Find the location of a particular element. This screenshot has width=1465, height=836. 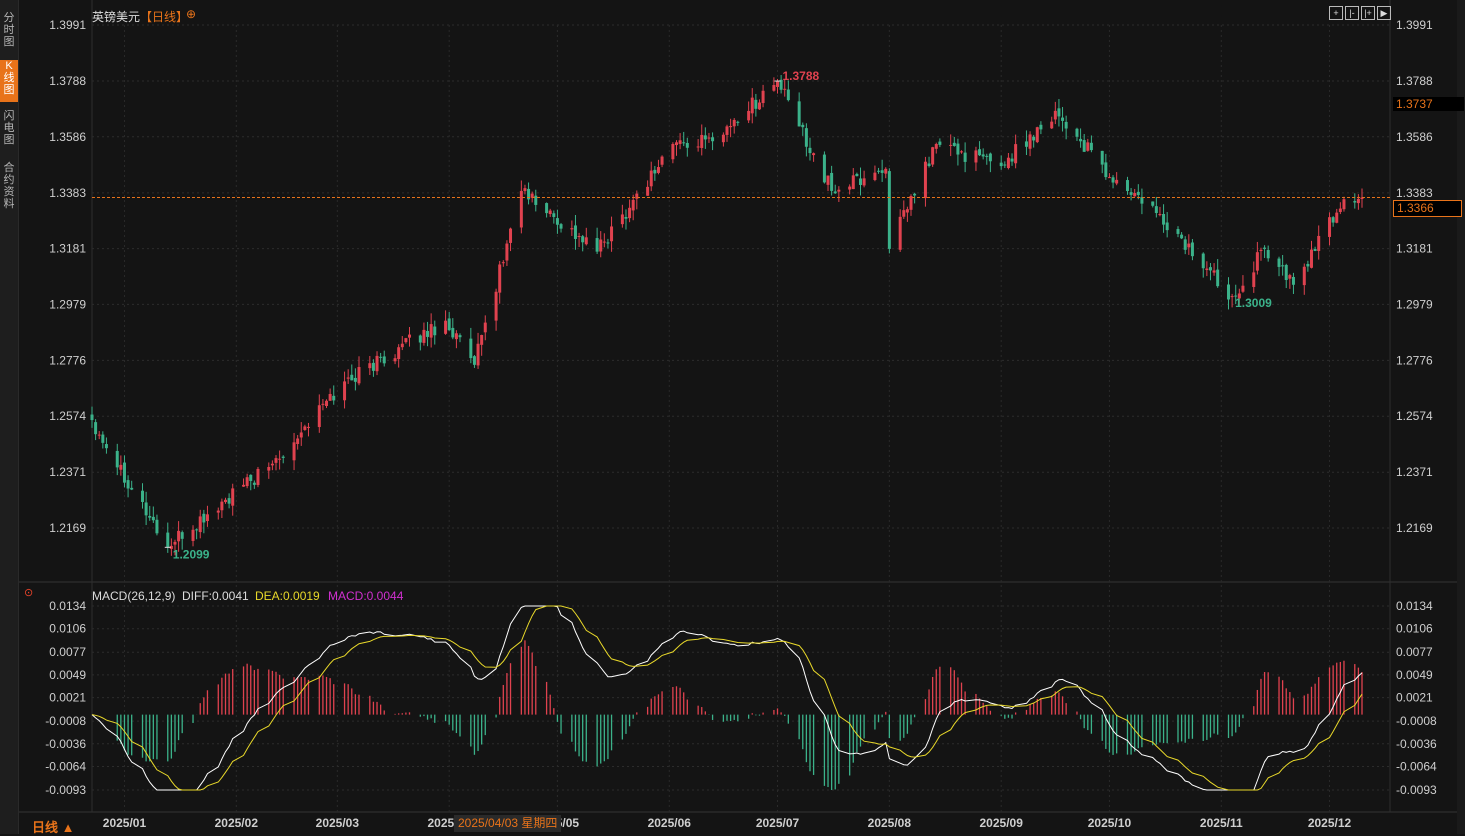

macd-hist-value: MACD:0.0044 is located at coordinates (366, 596).